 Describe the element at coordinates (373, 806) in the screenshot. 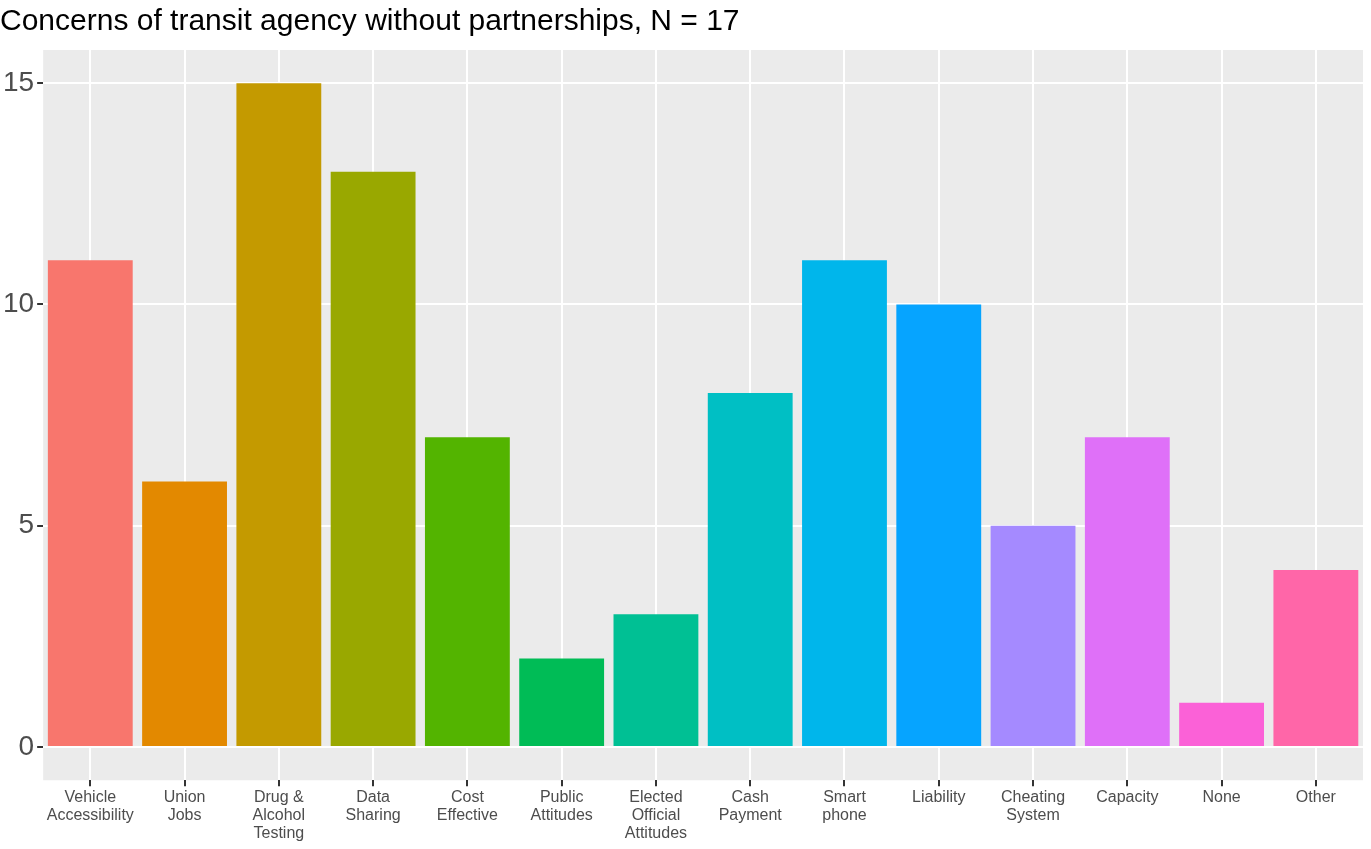

I see `x-tick-label: Data Sharing` at that location.